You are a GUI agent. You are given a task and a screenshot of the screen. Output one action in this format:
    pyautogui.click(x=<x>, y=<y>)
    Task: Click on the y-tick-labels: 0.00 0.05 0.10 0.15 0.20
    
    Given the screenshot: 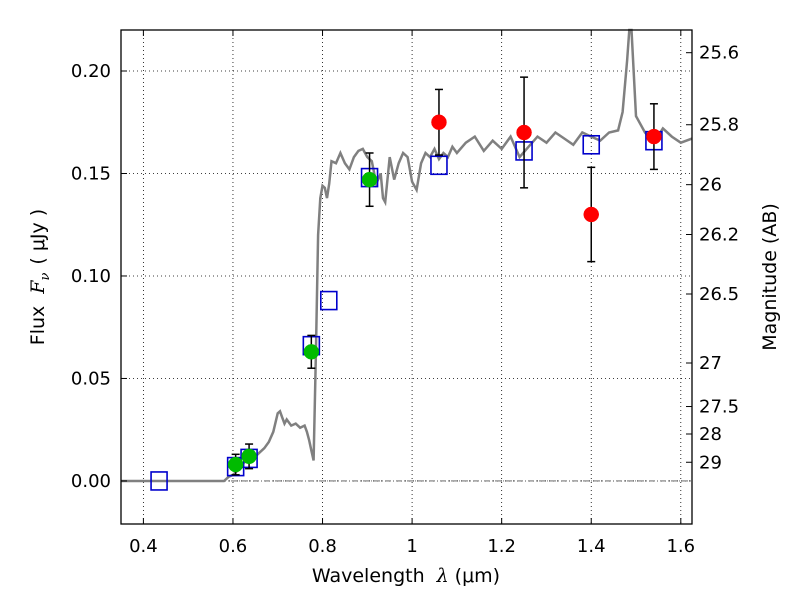 What is the action you would take?
    pyautogui.click(x=91, y=276)
    